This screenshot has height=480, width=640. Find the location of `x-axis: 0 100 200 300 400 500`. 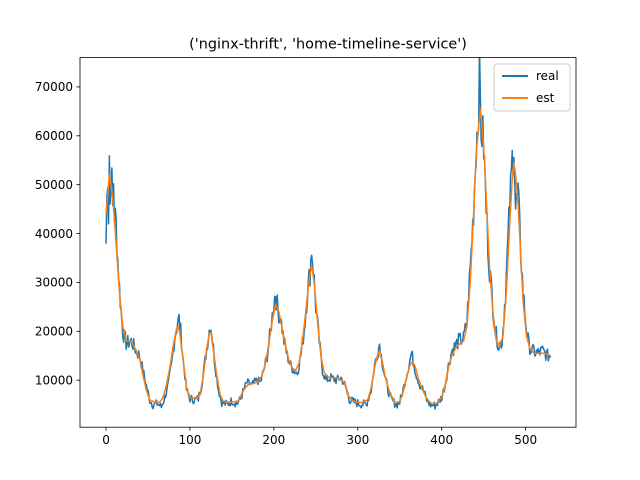

x-axis: 0 100 200 300 400 500 is located at coordinates (319, 437).